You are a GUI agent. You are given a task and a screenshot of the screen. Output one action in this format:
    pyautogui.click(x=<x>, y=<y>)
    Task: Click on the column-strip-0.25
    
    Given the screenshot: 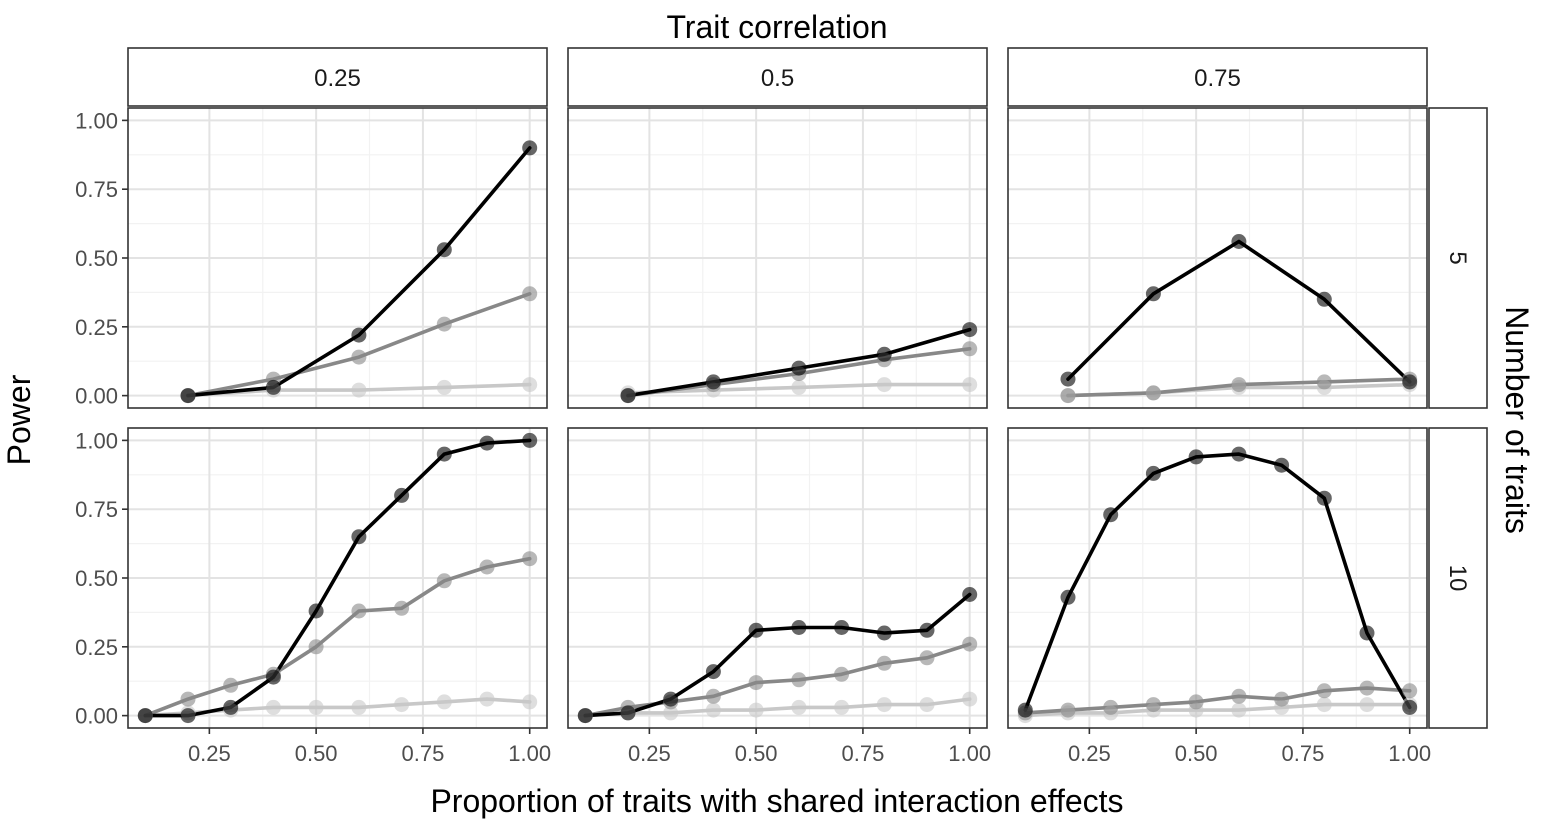 What is the action you would take?
    pyautogui.click(x=337, y=77)
    